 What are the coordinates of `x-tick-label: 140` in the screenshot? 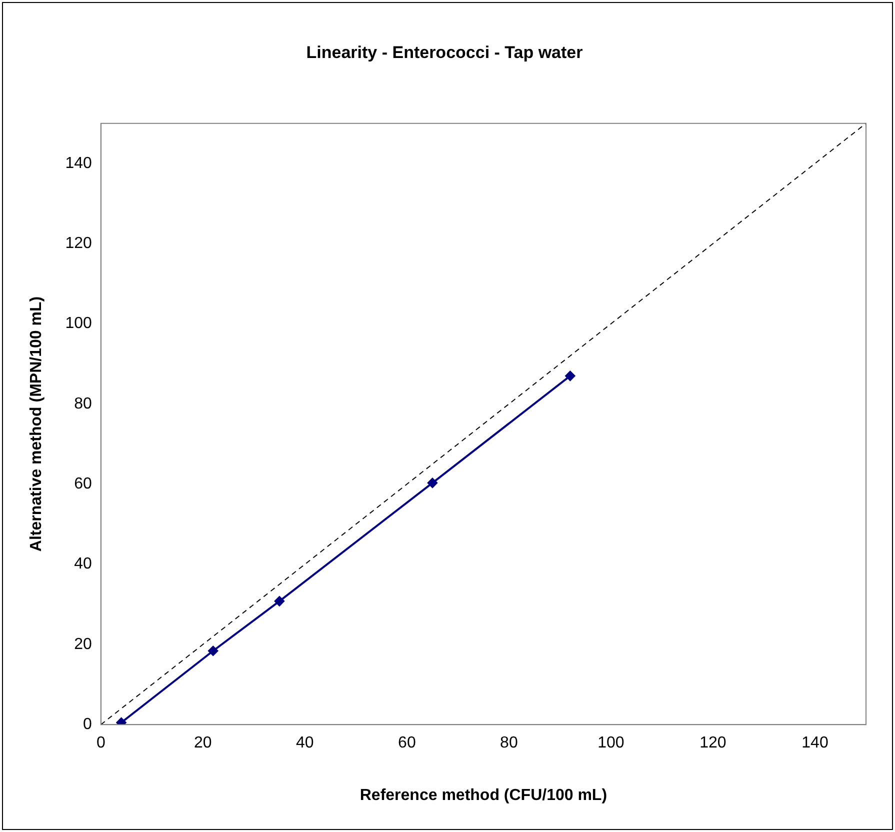 It's located at (815, 743).